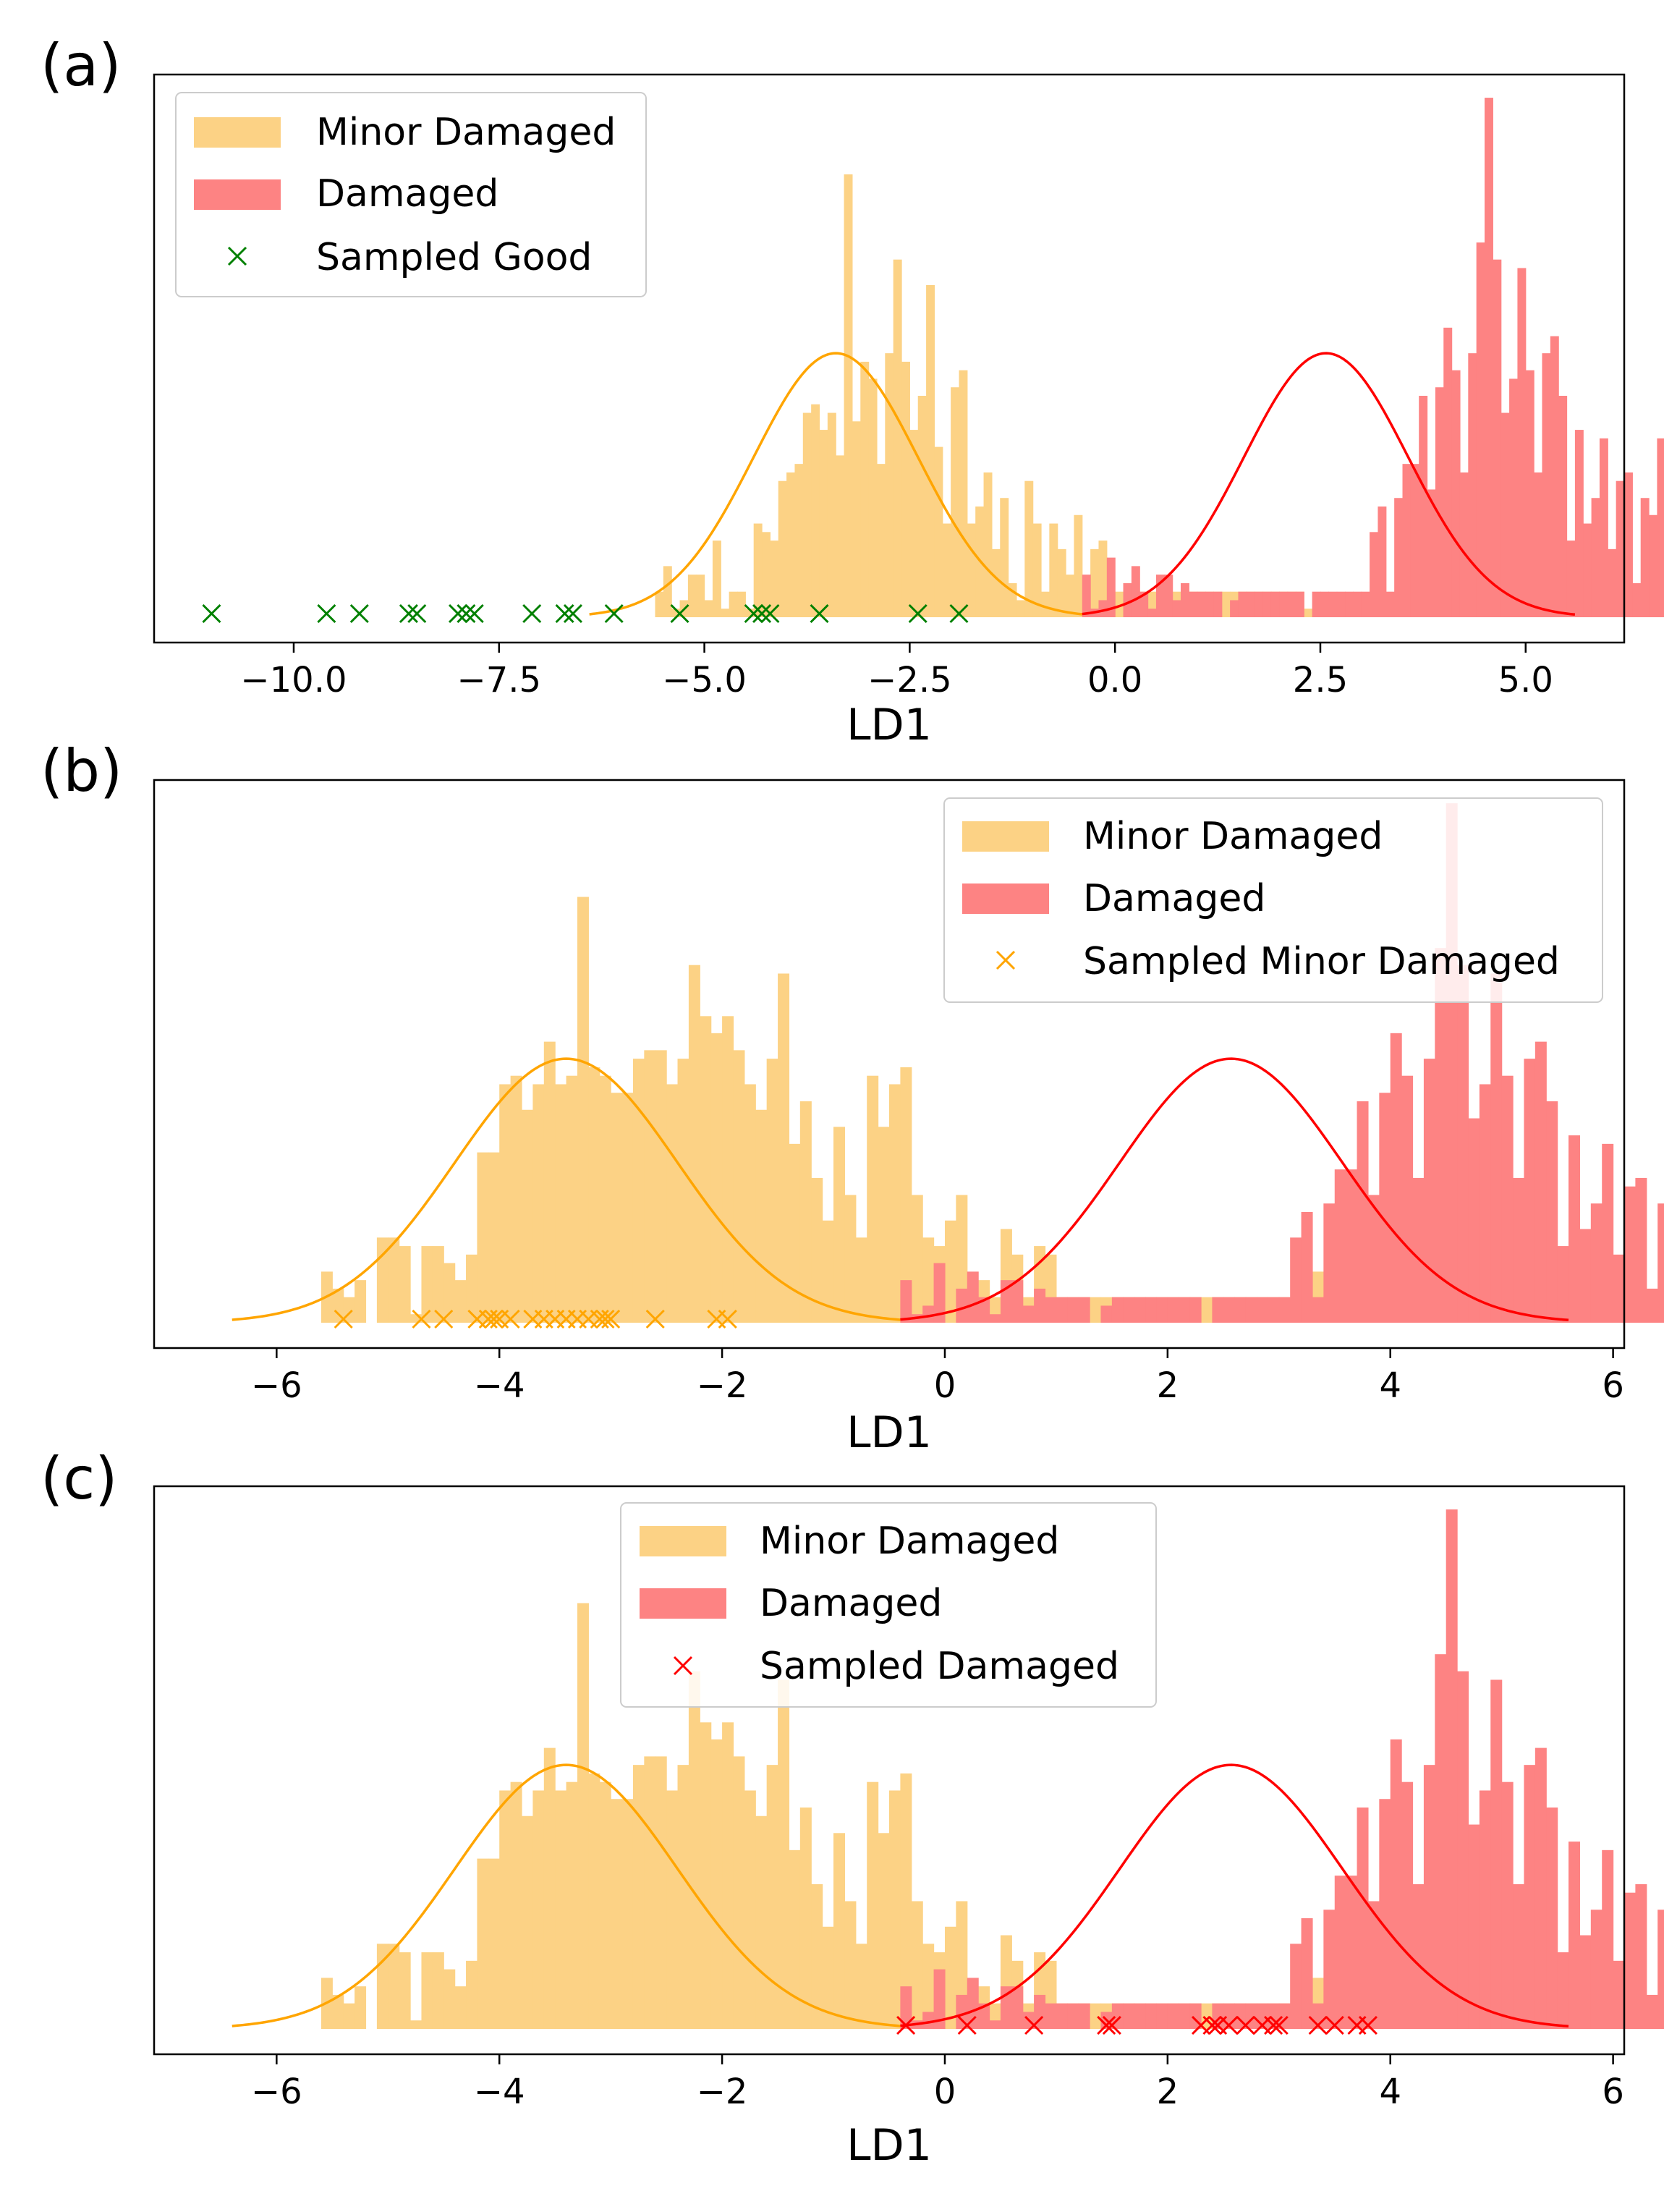 Image resolution: width=1664 pixels, height=2212 pixels. What do you see at coordinates (705, 680) in the screenshot?
I see `x-tick-label: −5.0` at bounding box center [705, 680].